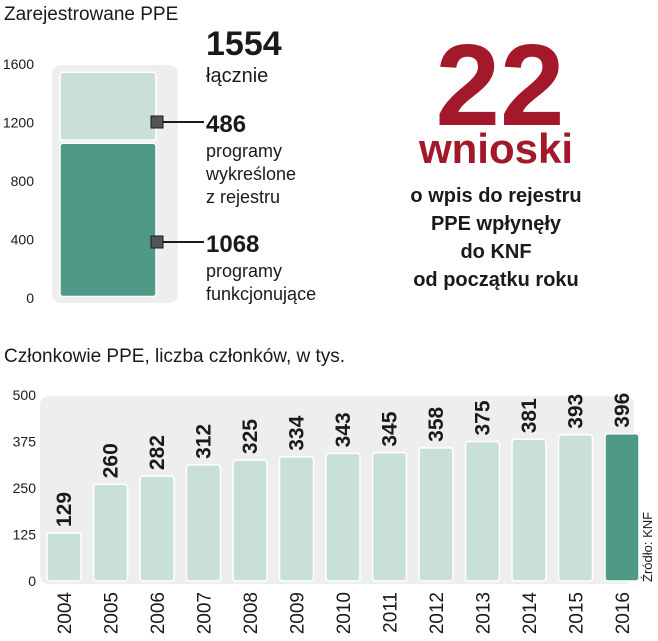 The image size is (658, 641). I want to click on members-value-label: 343, so click(343, 429).